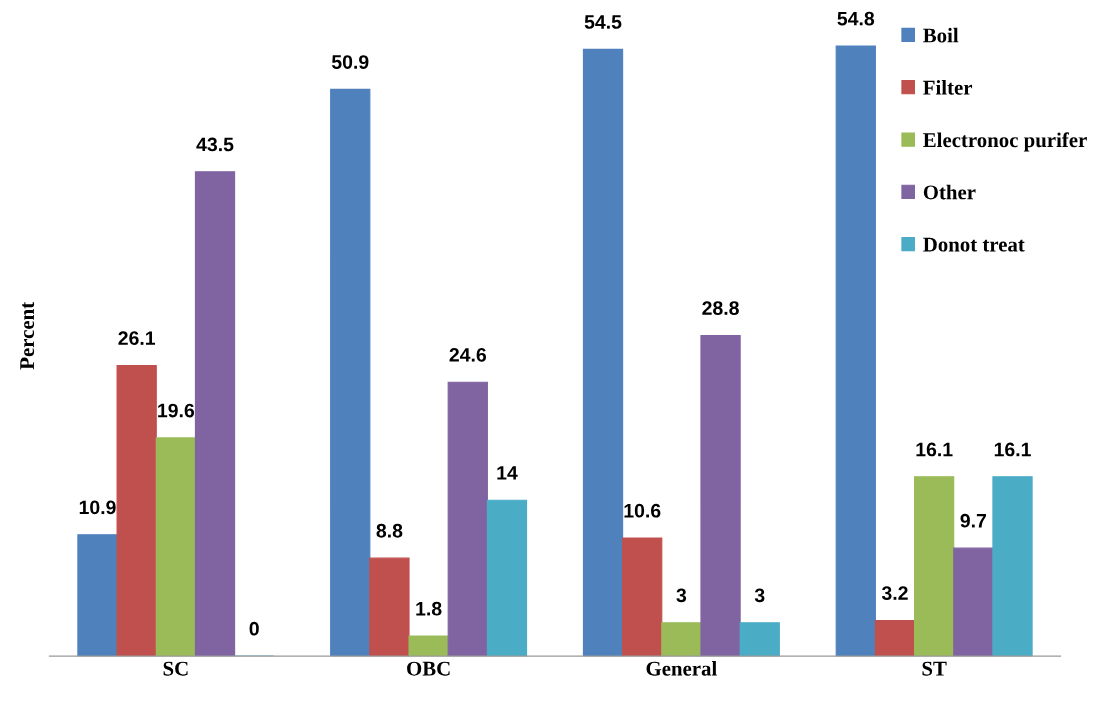  What do you see at coordinates (175, 668) in the screenshot?
I see `x-tick-label: SC` at bounding box center [175, 668].